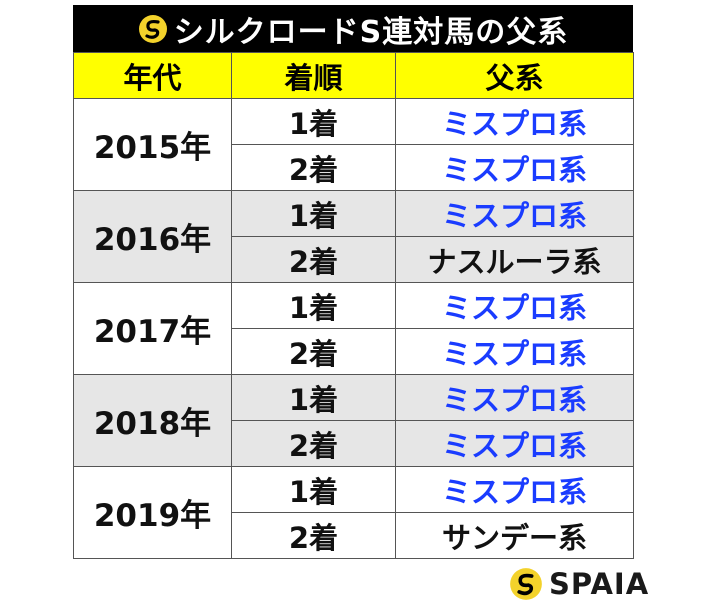 This screenshot has height=612, width=716. I want to click on table-row: 2着 サンデー系, so click(354, 535).